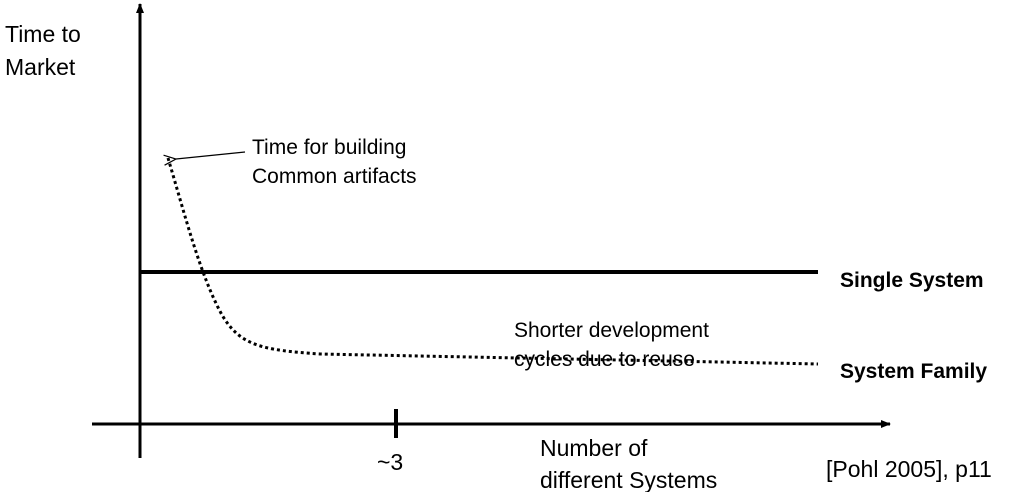 This screenshot has width=1033, height=492. Describe the element at coordinates (334, 176) in the screenshot. I see `annotation-top-line2: Common artifacts` at that location.